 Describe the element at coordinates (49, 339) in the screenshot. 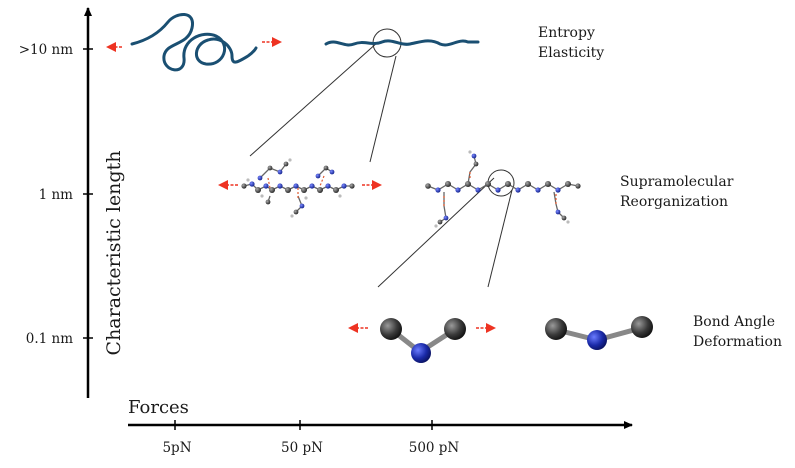

I see `y-tick-label-0-1nm: 0.1 nm` at that location.